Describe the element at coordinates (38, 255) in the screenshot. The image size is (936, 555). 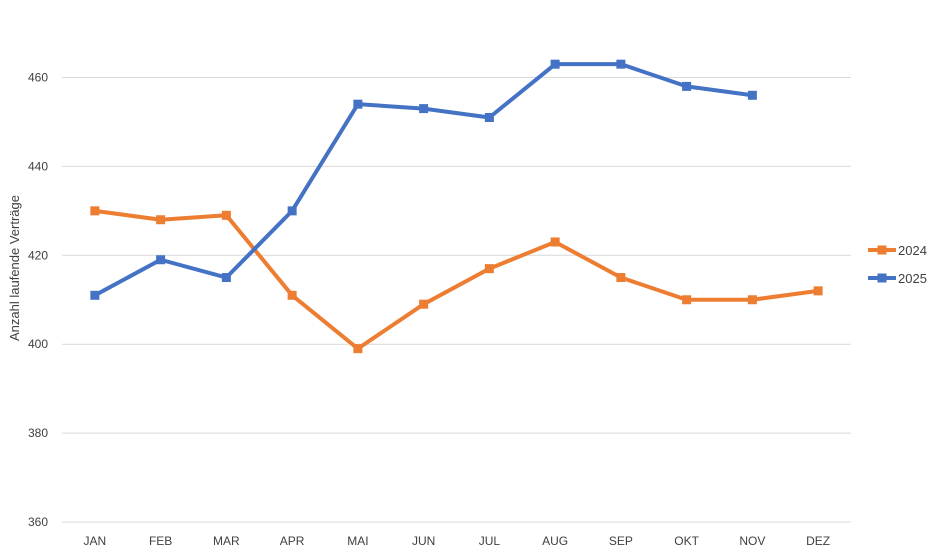
I see `y-tick-label: 420` at that location.